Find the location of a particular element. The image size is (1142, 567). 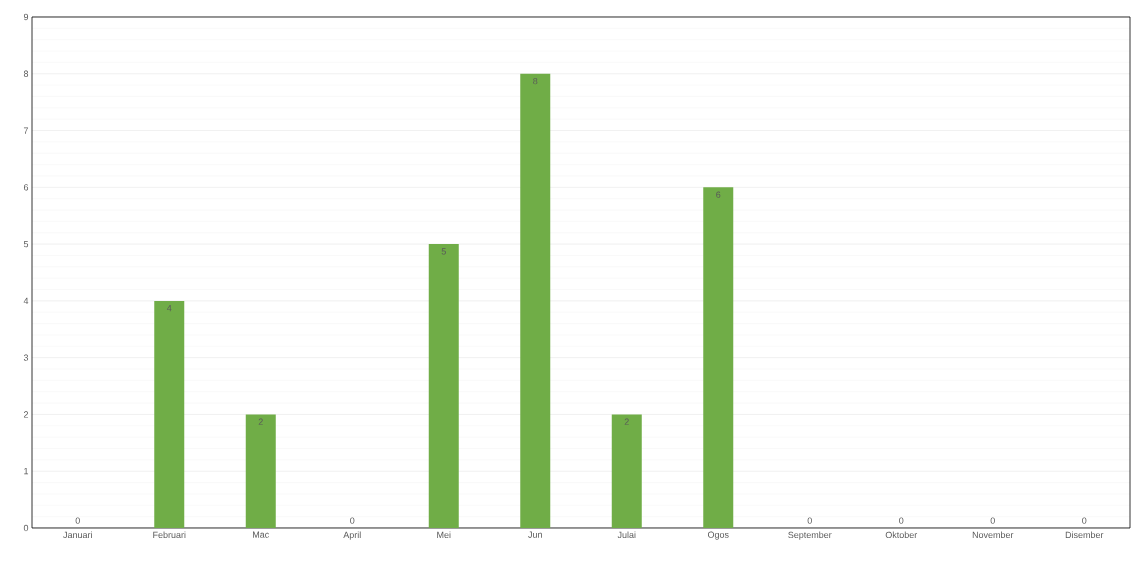

x-tick-label: Jun is located at coordinates (535, 534).